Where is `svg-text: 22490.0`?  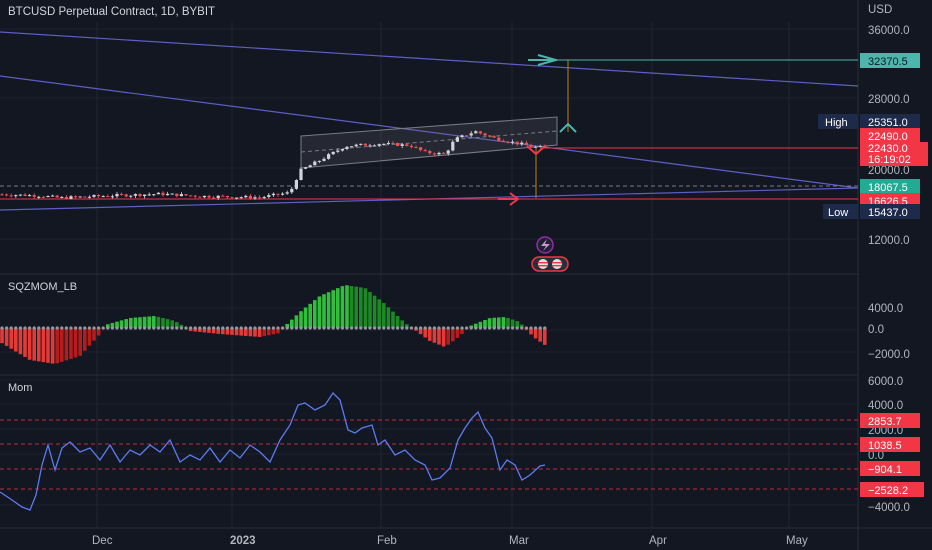
svg-text: 22490.0 is located at coordinates (888, 137).